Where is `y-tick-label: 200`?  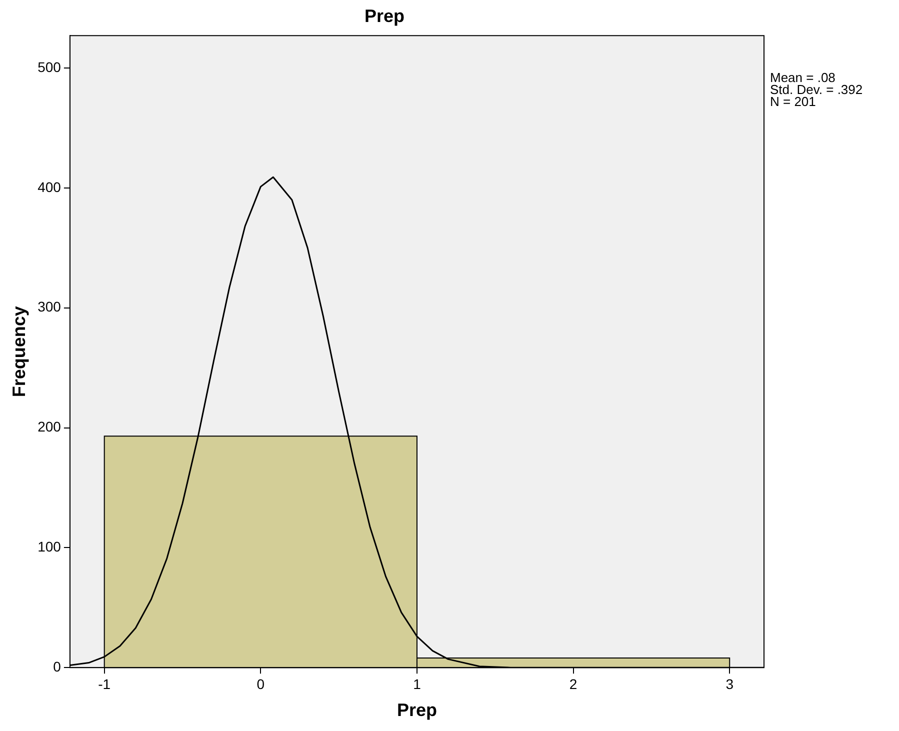 y-tick-label: 200 is located at coordinates (50, 426).